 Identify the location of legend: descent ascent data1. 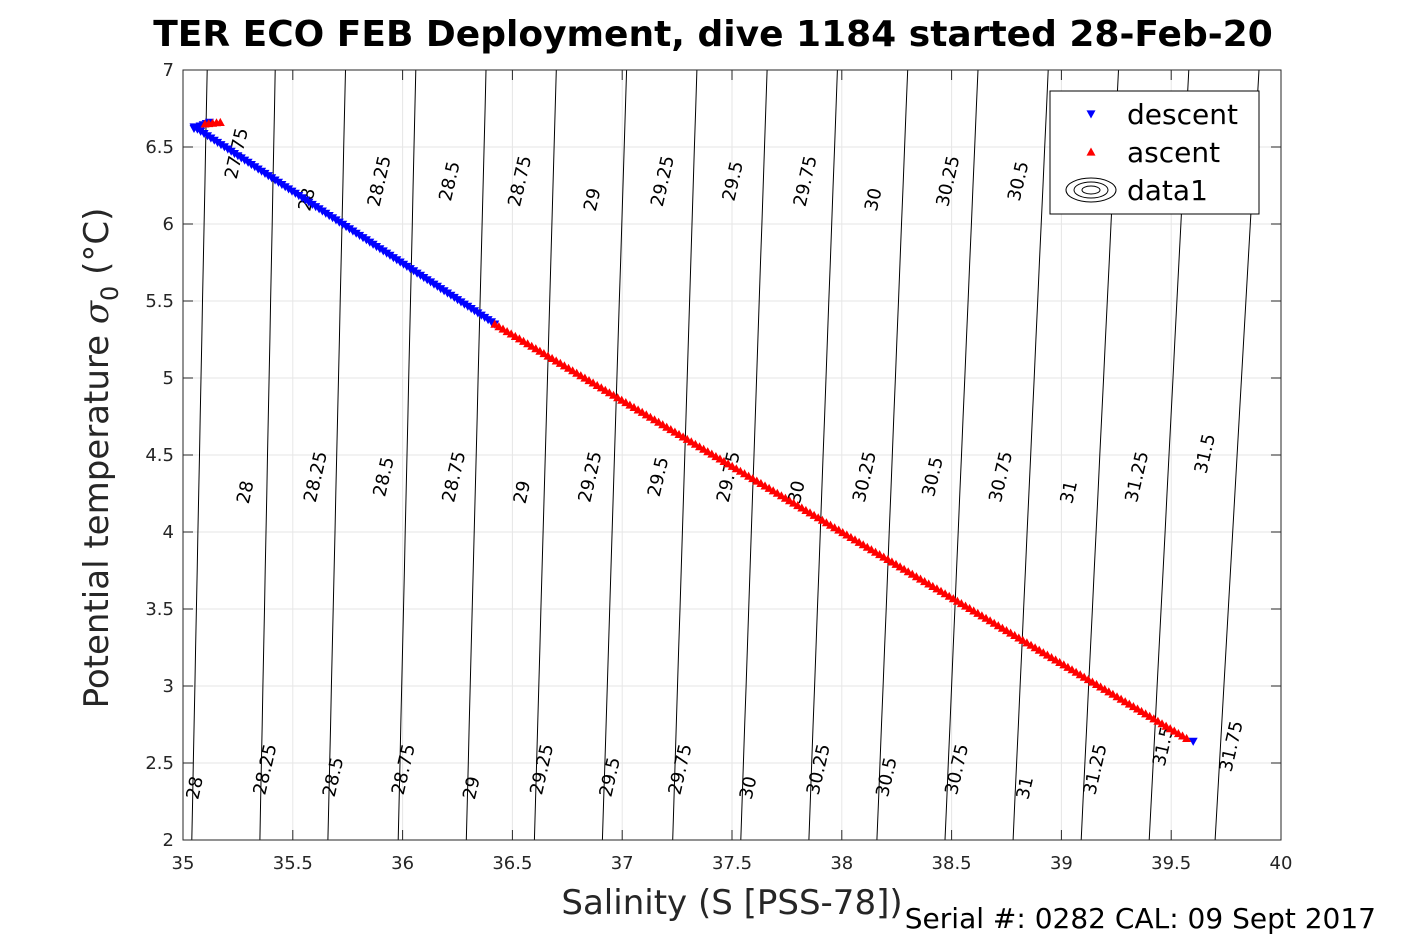
(1154, 152).